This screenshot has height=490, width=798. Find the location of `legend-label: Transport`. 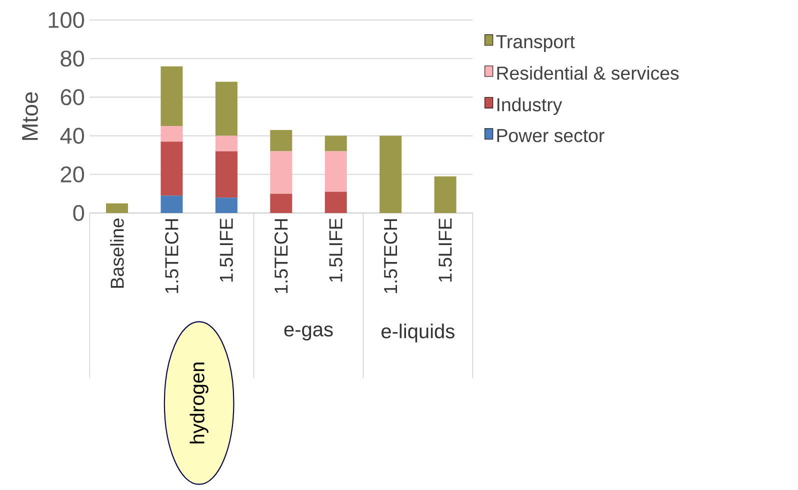

legend-label: Transport is located at coordinates (535, 43).